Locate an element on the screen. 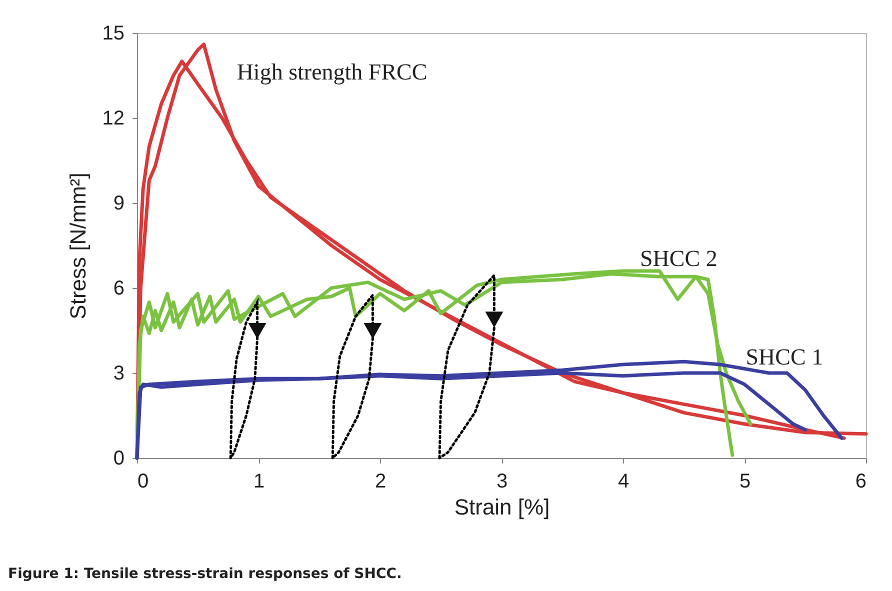 The height and width of the screenshot is (591, 892). series-label: SHCC 2 is located at coordinates (679, 258).